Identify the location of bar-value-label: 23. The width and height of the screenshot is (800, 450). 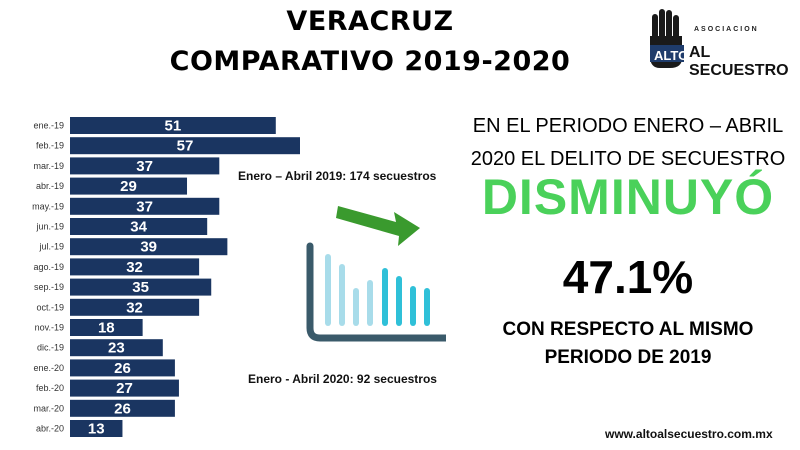
(116, 348).